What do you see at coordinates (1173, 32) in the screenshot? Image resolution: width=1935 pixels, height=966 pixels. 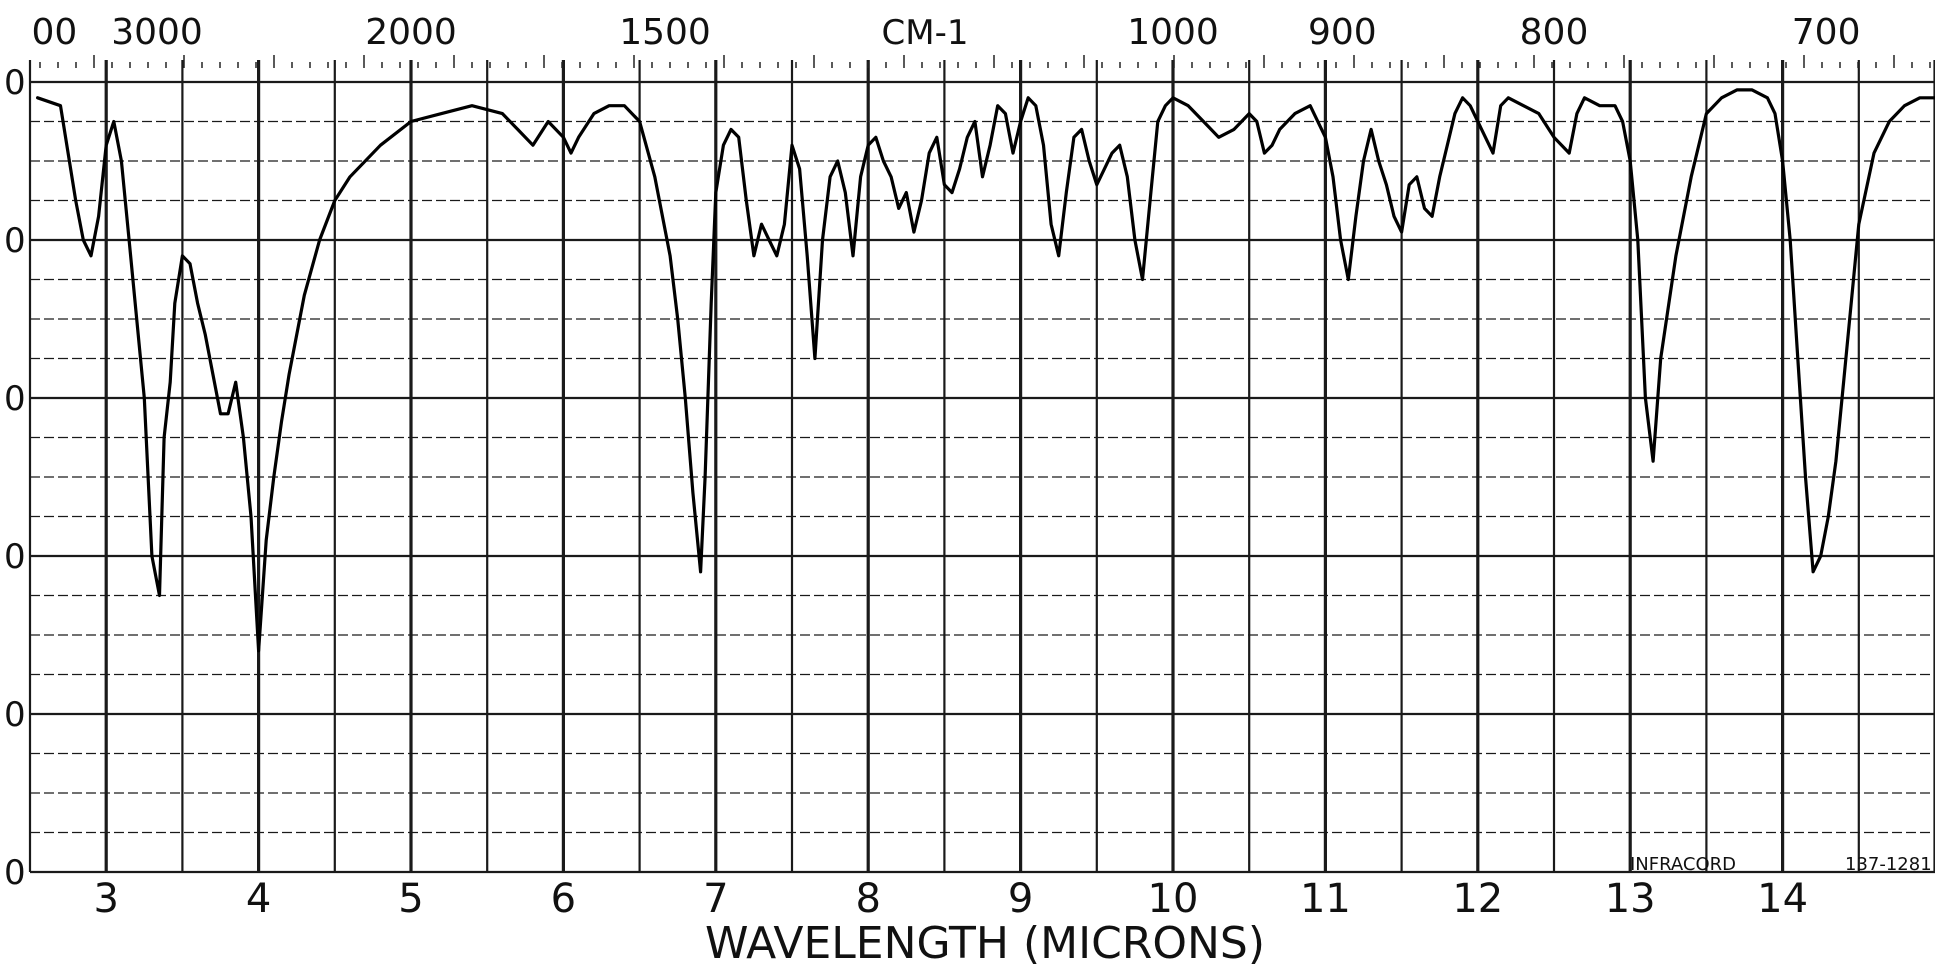 I see `top-tick-label: 1000` at bounding box center [1173, 32].